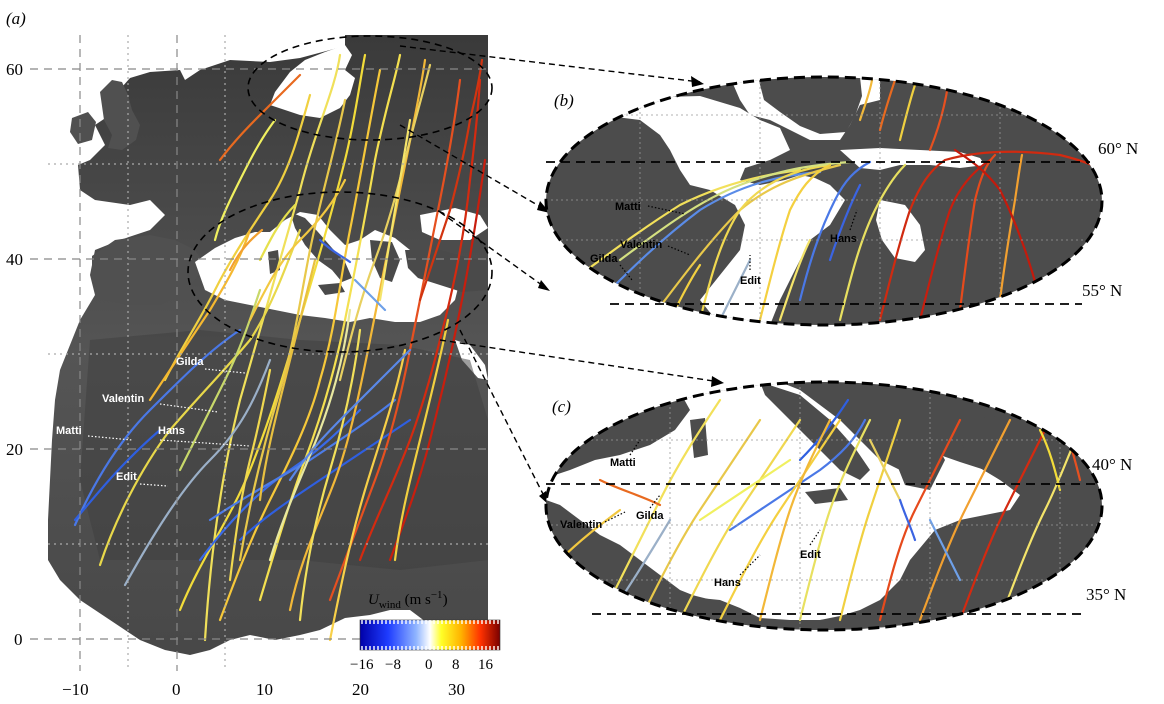 The height and width of the screenshot is (704, 1164). Describe the element at coordinates (176, 689) in the screenshot. I see `x-tick-0: 0` at that location.